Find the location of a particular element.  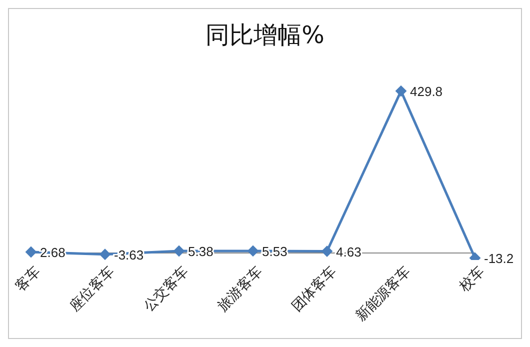

data-label: 429.8 is located at coordinates (426, 92).